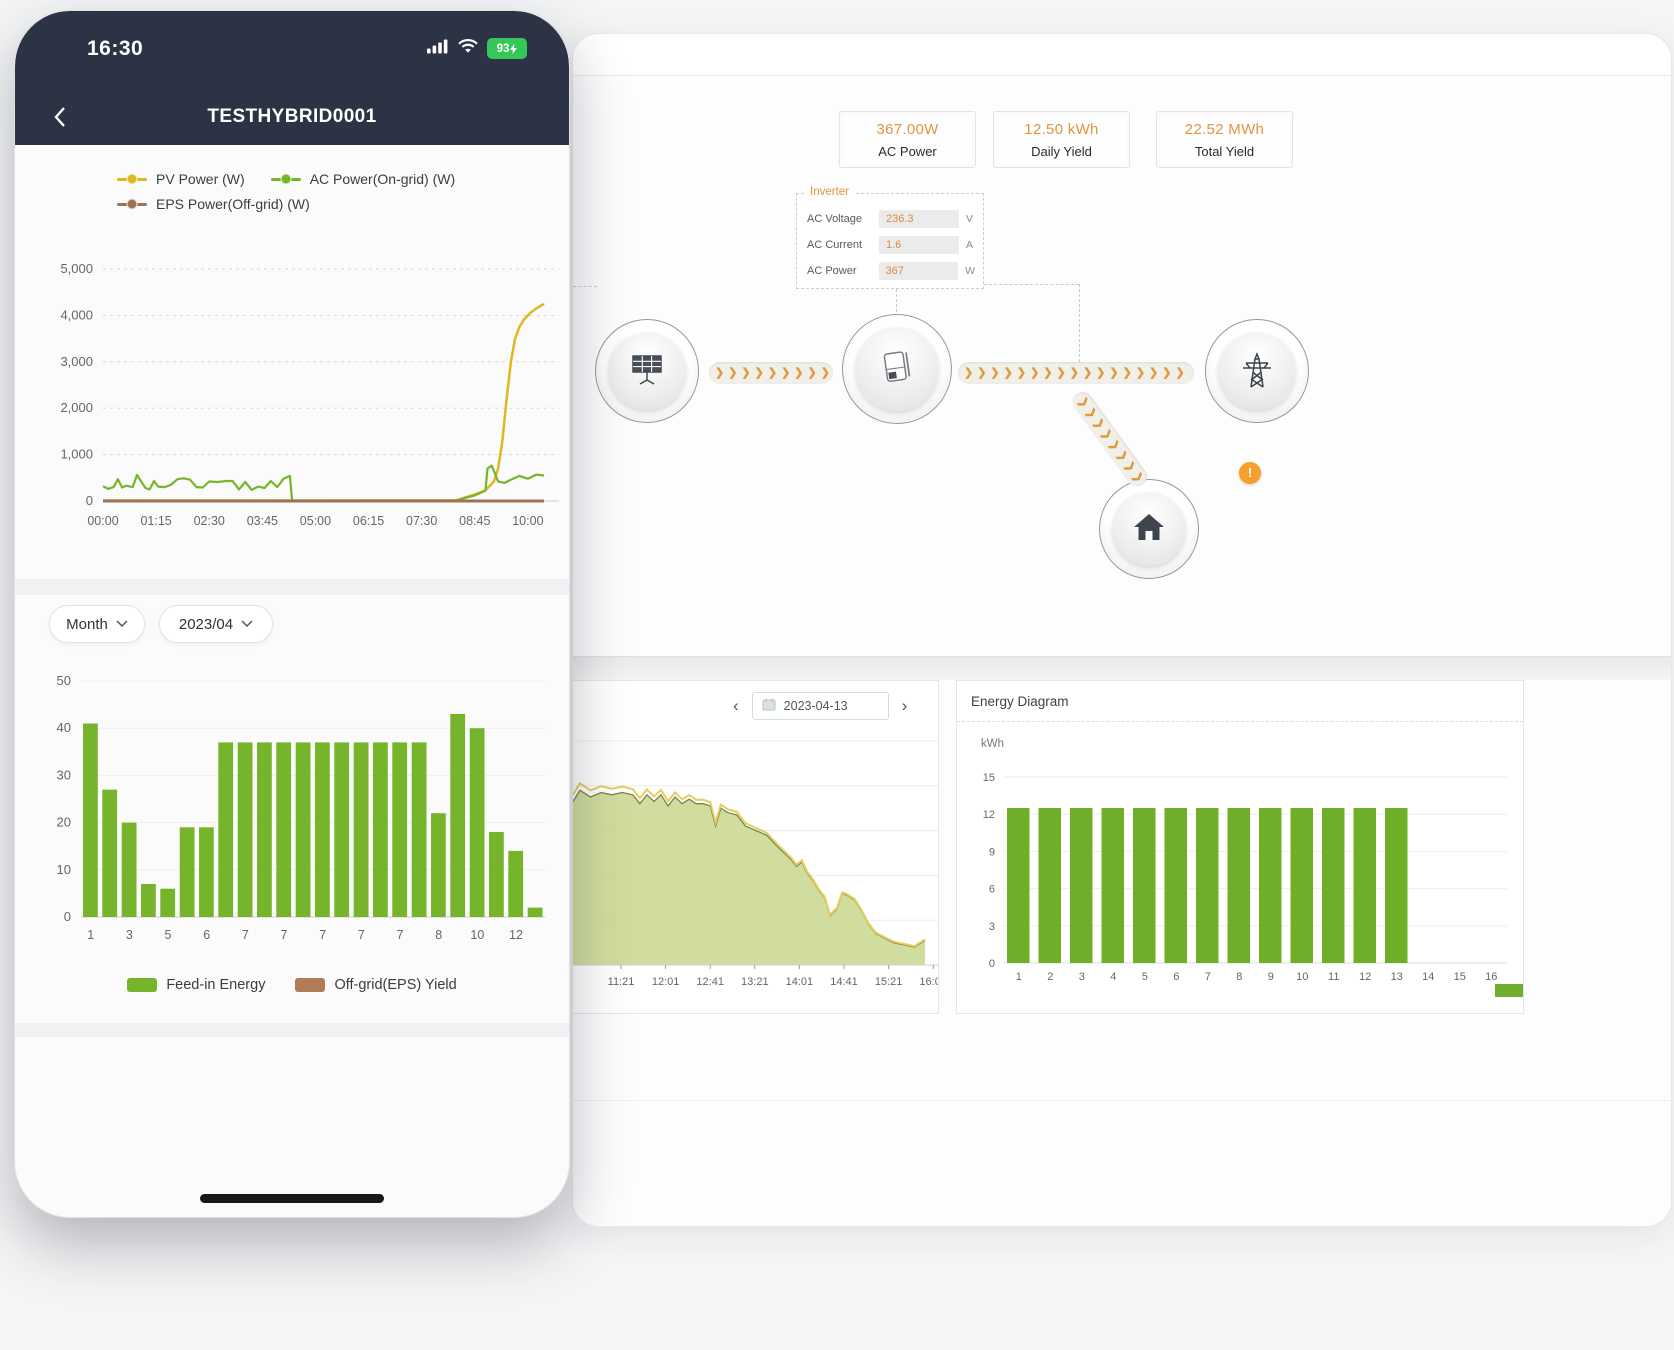  I want to click on stat-label: Daily Yield, so click(1061, 151).